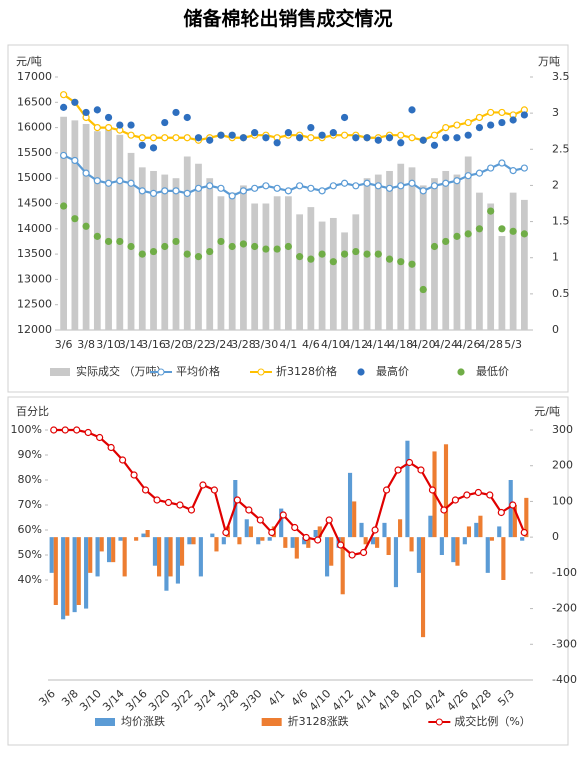  I want to click on legend-swatch, so click(461, 372).